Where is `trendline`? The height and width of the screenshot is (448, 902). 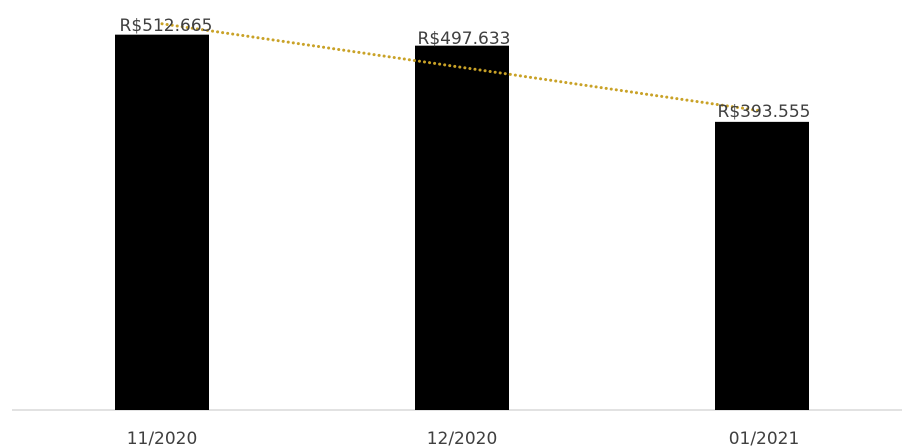 trendline is located at coordinates (462, 67).